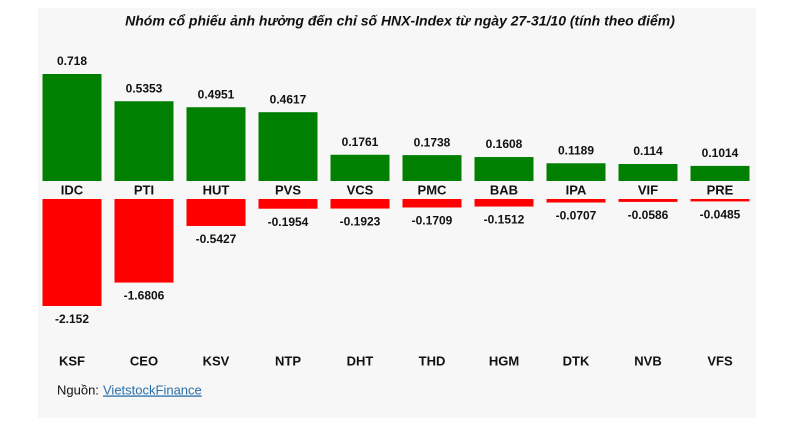 The width and height of the screenshot is (807, 430). What do you see at coordinates (504, 220) in the screenshot?
I see `value-label: -0.1512` at bounding box center [504, 220].